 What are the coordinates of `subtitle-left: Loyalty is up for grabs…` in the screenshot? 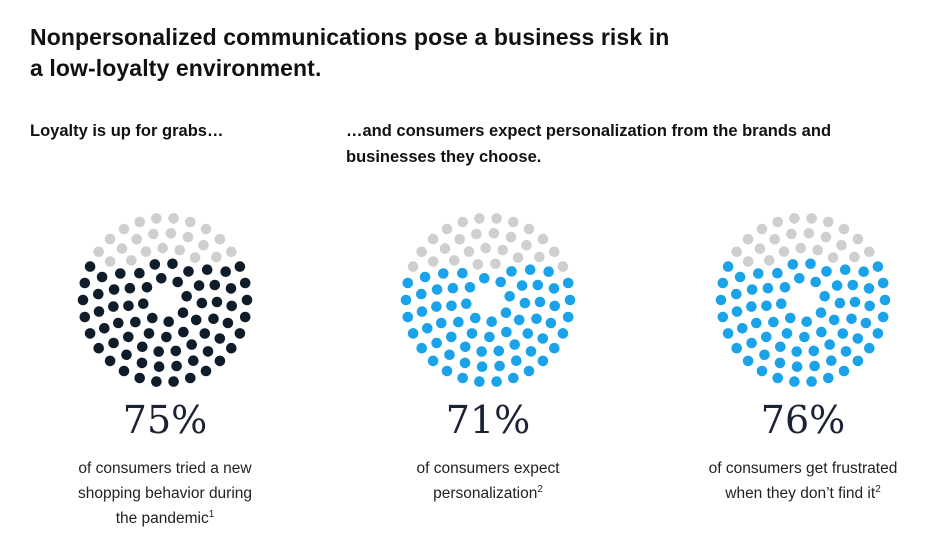 It's located at (127, 131).